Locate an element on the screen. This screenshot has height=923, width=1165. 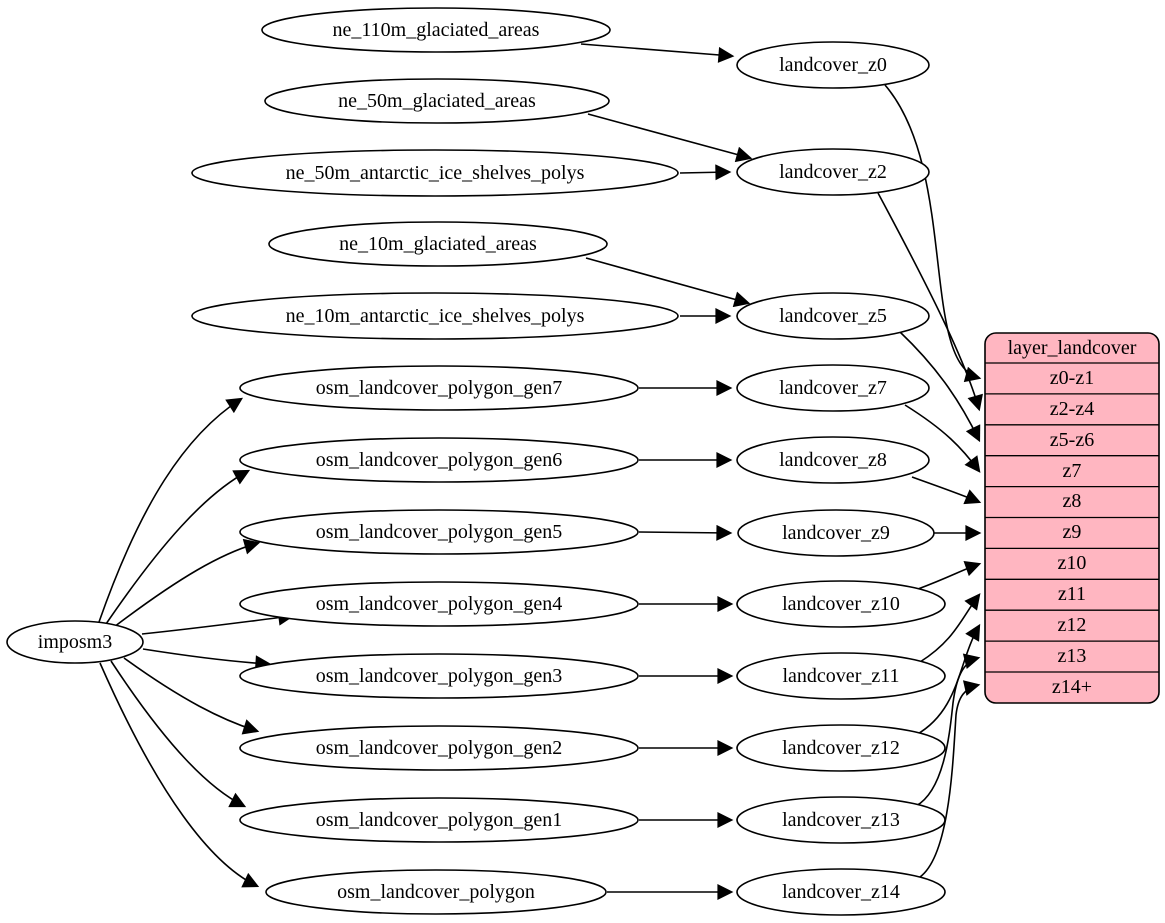
node-osm_landcover_polygon_gen2-label: osm_landcover_polygon_gen2 is located at coordinates (439, 748).